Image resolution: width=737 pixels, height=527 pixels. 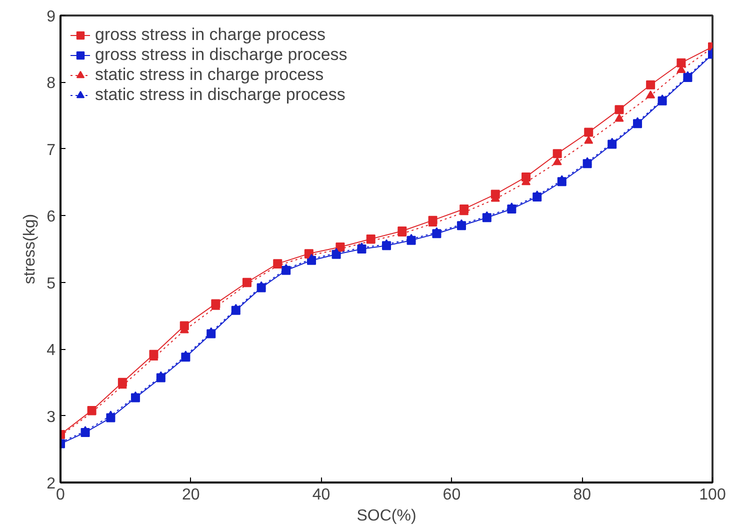 I want to click on y-tick-label: 5, so click(x=51, y=283).